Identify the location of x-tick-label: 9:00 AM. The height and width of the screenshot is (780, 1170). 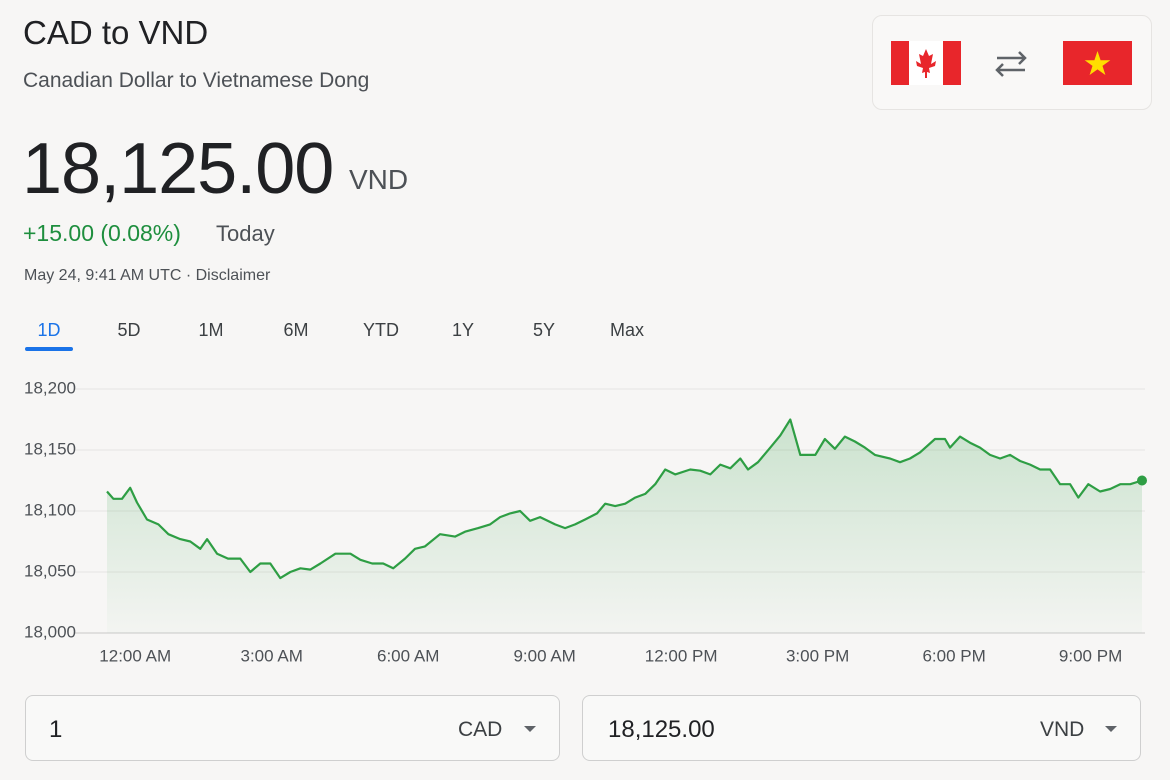
(544, 655).